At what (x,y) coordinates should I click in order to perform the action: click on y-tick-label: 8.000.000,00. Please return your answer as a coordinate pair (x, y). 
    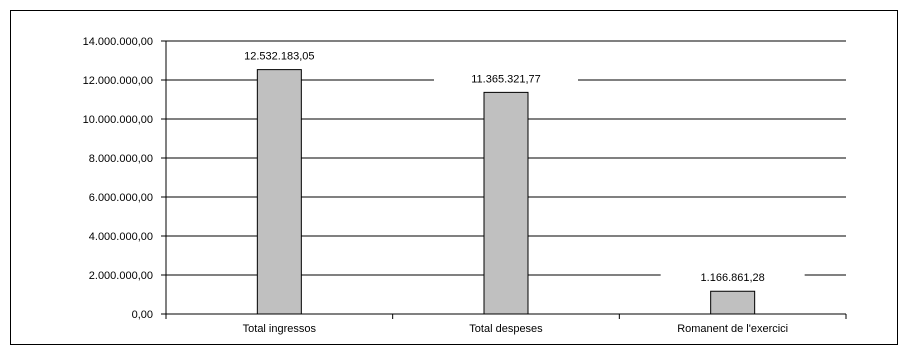
    Looking at the image, I should click on (121, 159).